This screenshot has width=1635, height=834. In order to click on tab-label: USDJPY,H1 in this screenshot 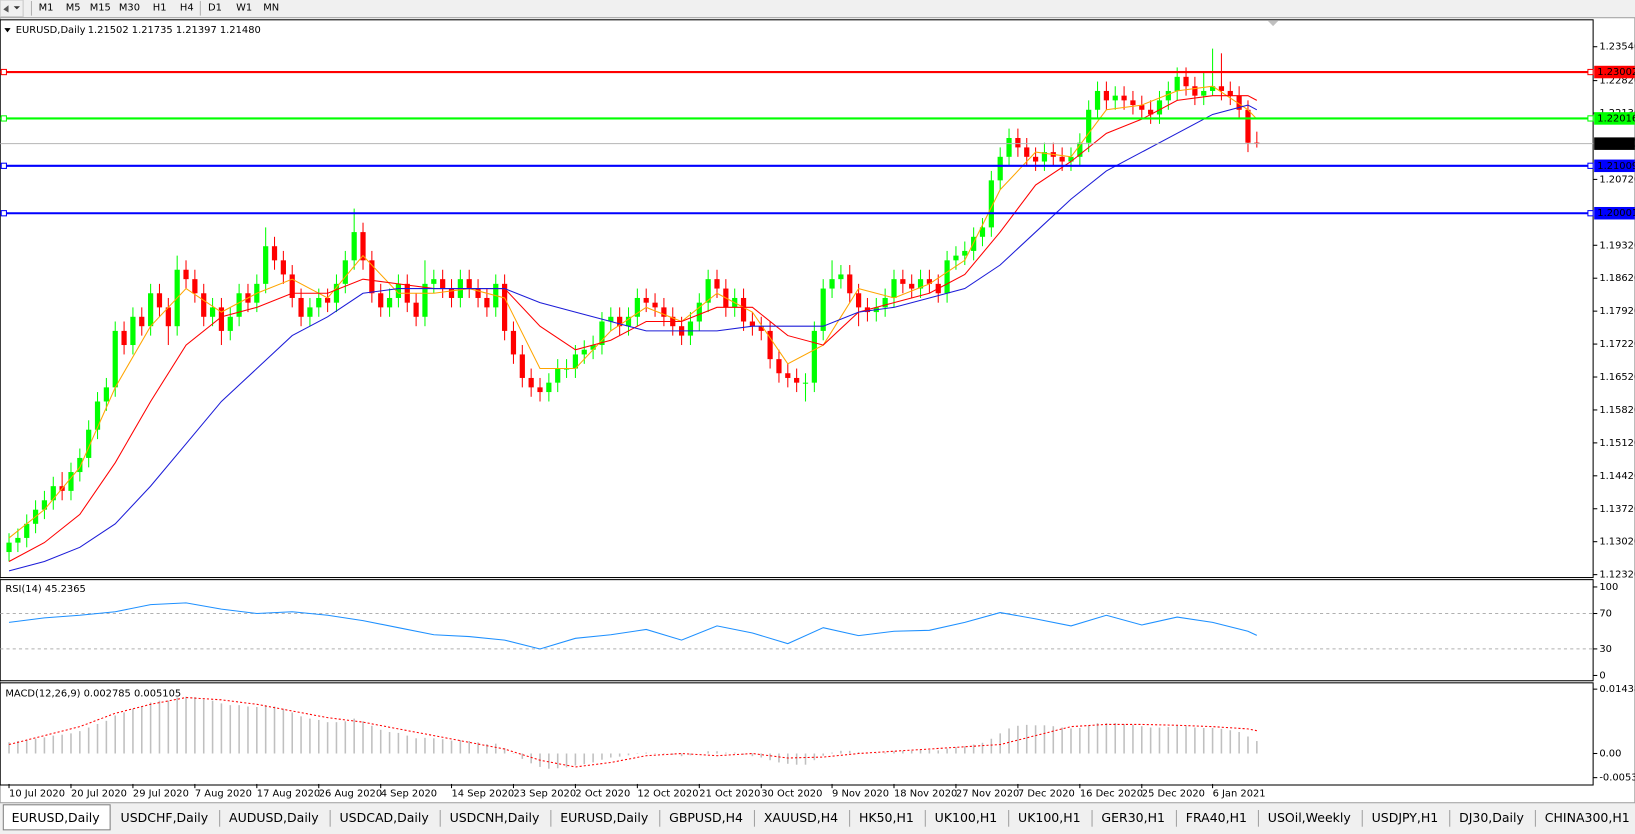, I will do `click(1405, 817)`.